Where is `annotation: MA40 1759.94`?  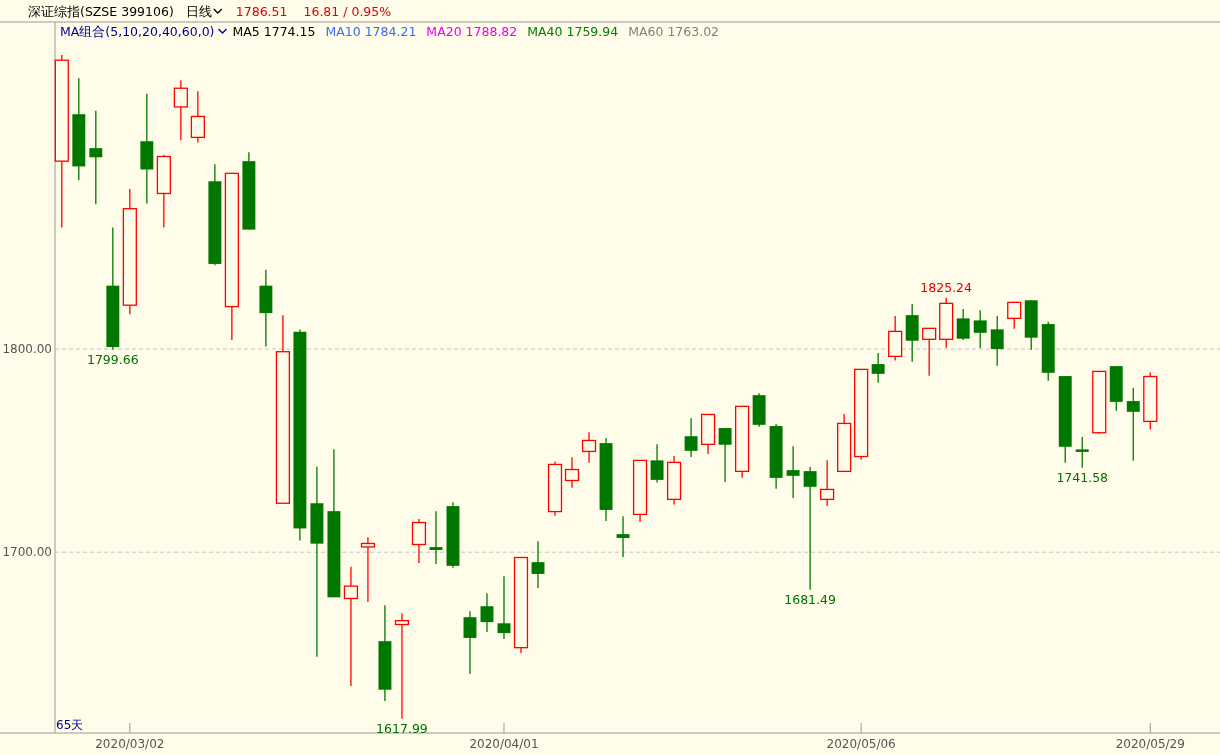 annotation: MA40 1759.94 is located at coordinates (573, 31).